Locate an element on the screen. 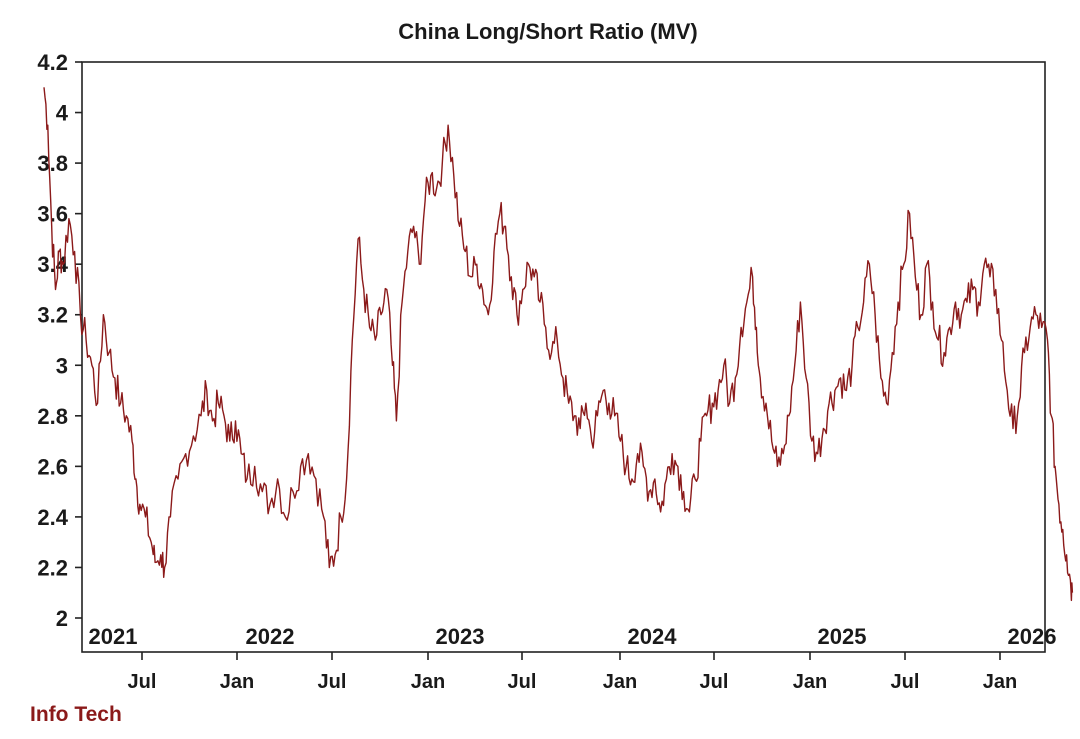 This screenshot has height=739, width=1080. x-year-label: 2024 is located at coordinates (653, 636).